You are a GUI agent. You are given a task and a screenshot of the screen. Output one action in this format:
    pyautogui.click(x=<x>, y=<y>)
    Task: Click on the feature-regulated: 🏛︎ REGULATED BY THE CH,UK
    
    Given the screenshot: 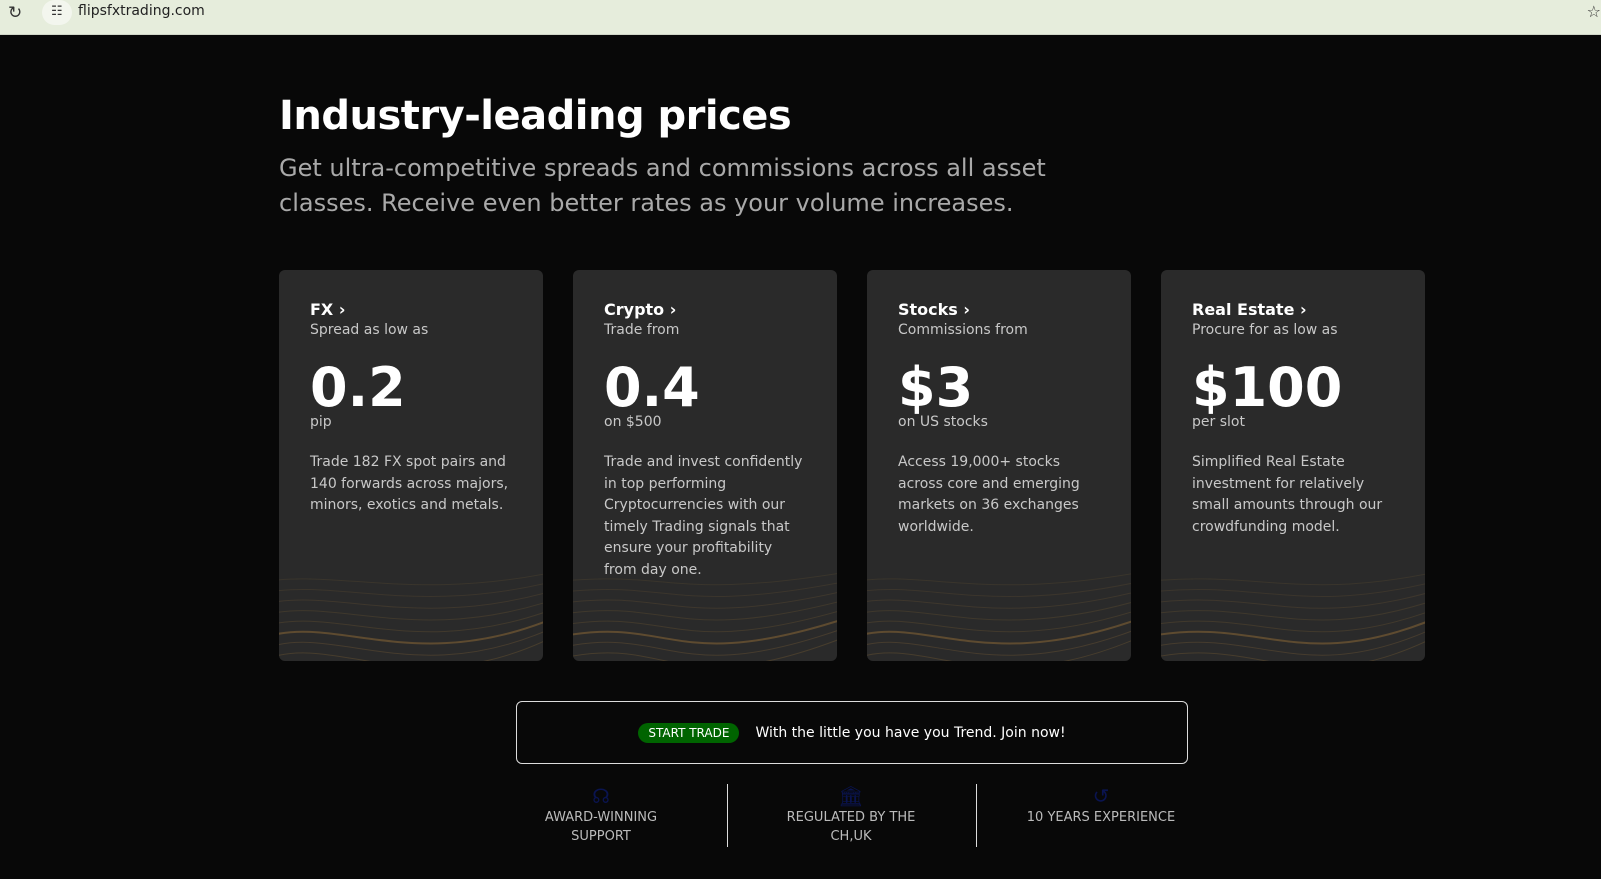 What is the action you would take?
    pyautogui.click(x=851, y=815)
    